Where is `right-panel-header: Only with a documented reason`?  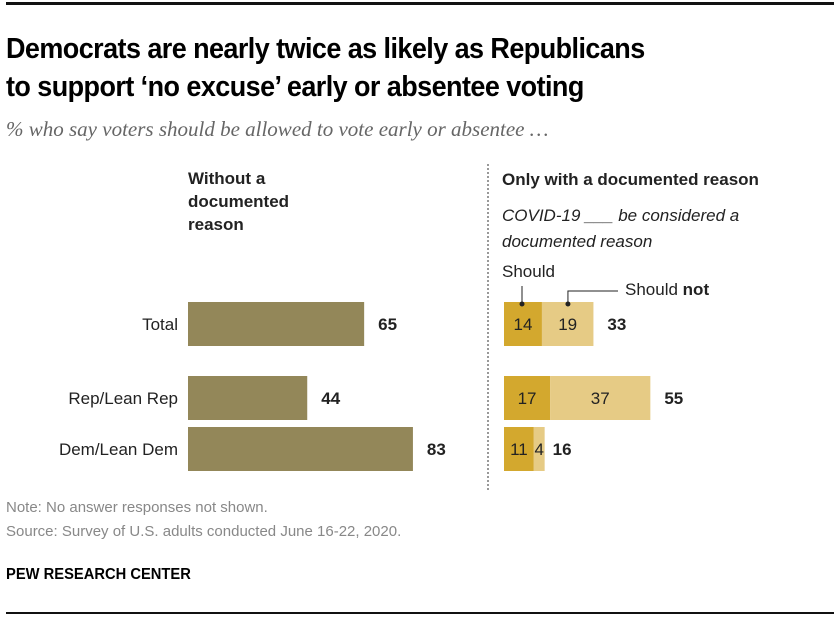 right-panel-header: Only with a documented reason is located at coordinates (630, 179).